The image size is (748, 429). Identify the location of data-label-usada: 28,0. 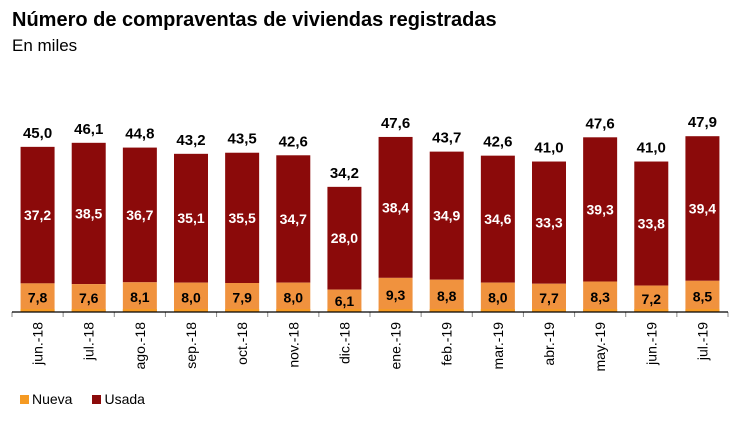
(344, 238).